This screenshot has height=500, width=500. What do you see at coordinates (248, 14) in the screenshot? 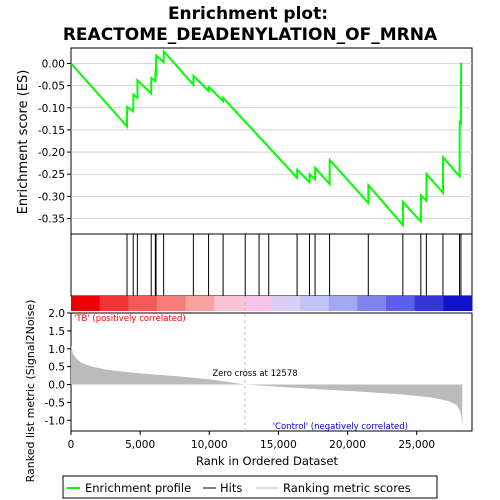
I see `chart-title-line1: Enrichment plot:` at bounding box center [248, 14].